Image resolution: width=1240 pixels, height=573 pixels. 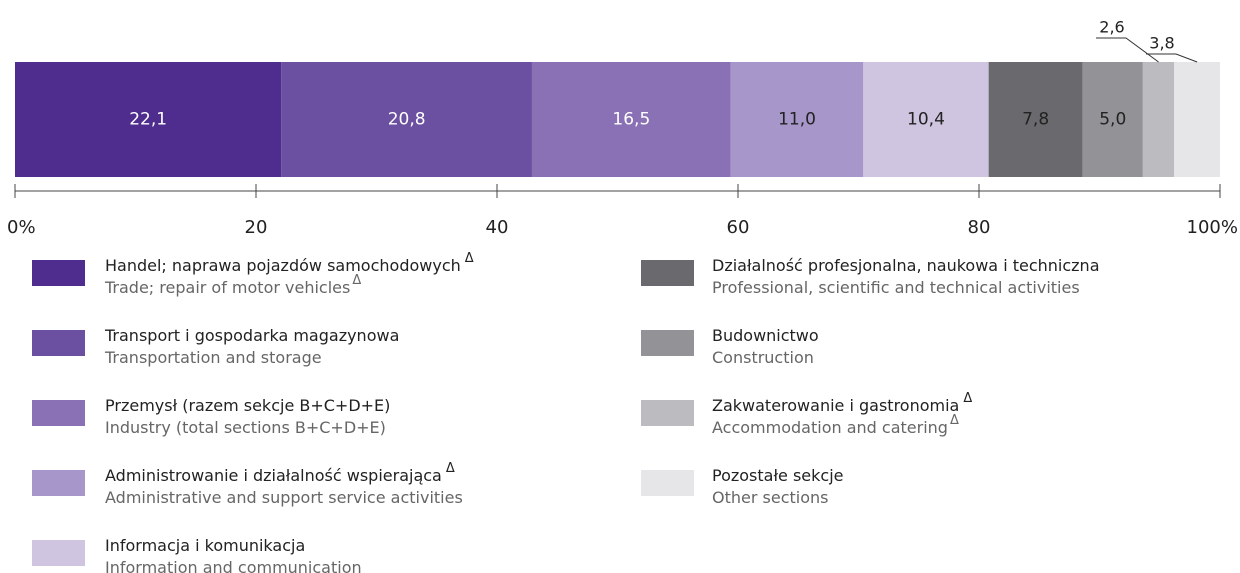 I want to click on legend-sublabel-text: Accommodation and catering, so click(x=830, y=427).